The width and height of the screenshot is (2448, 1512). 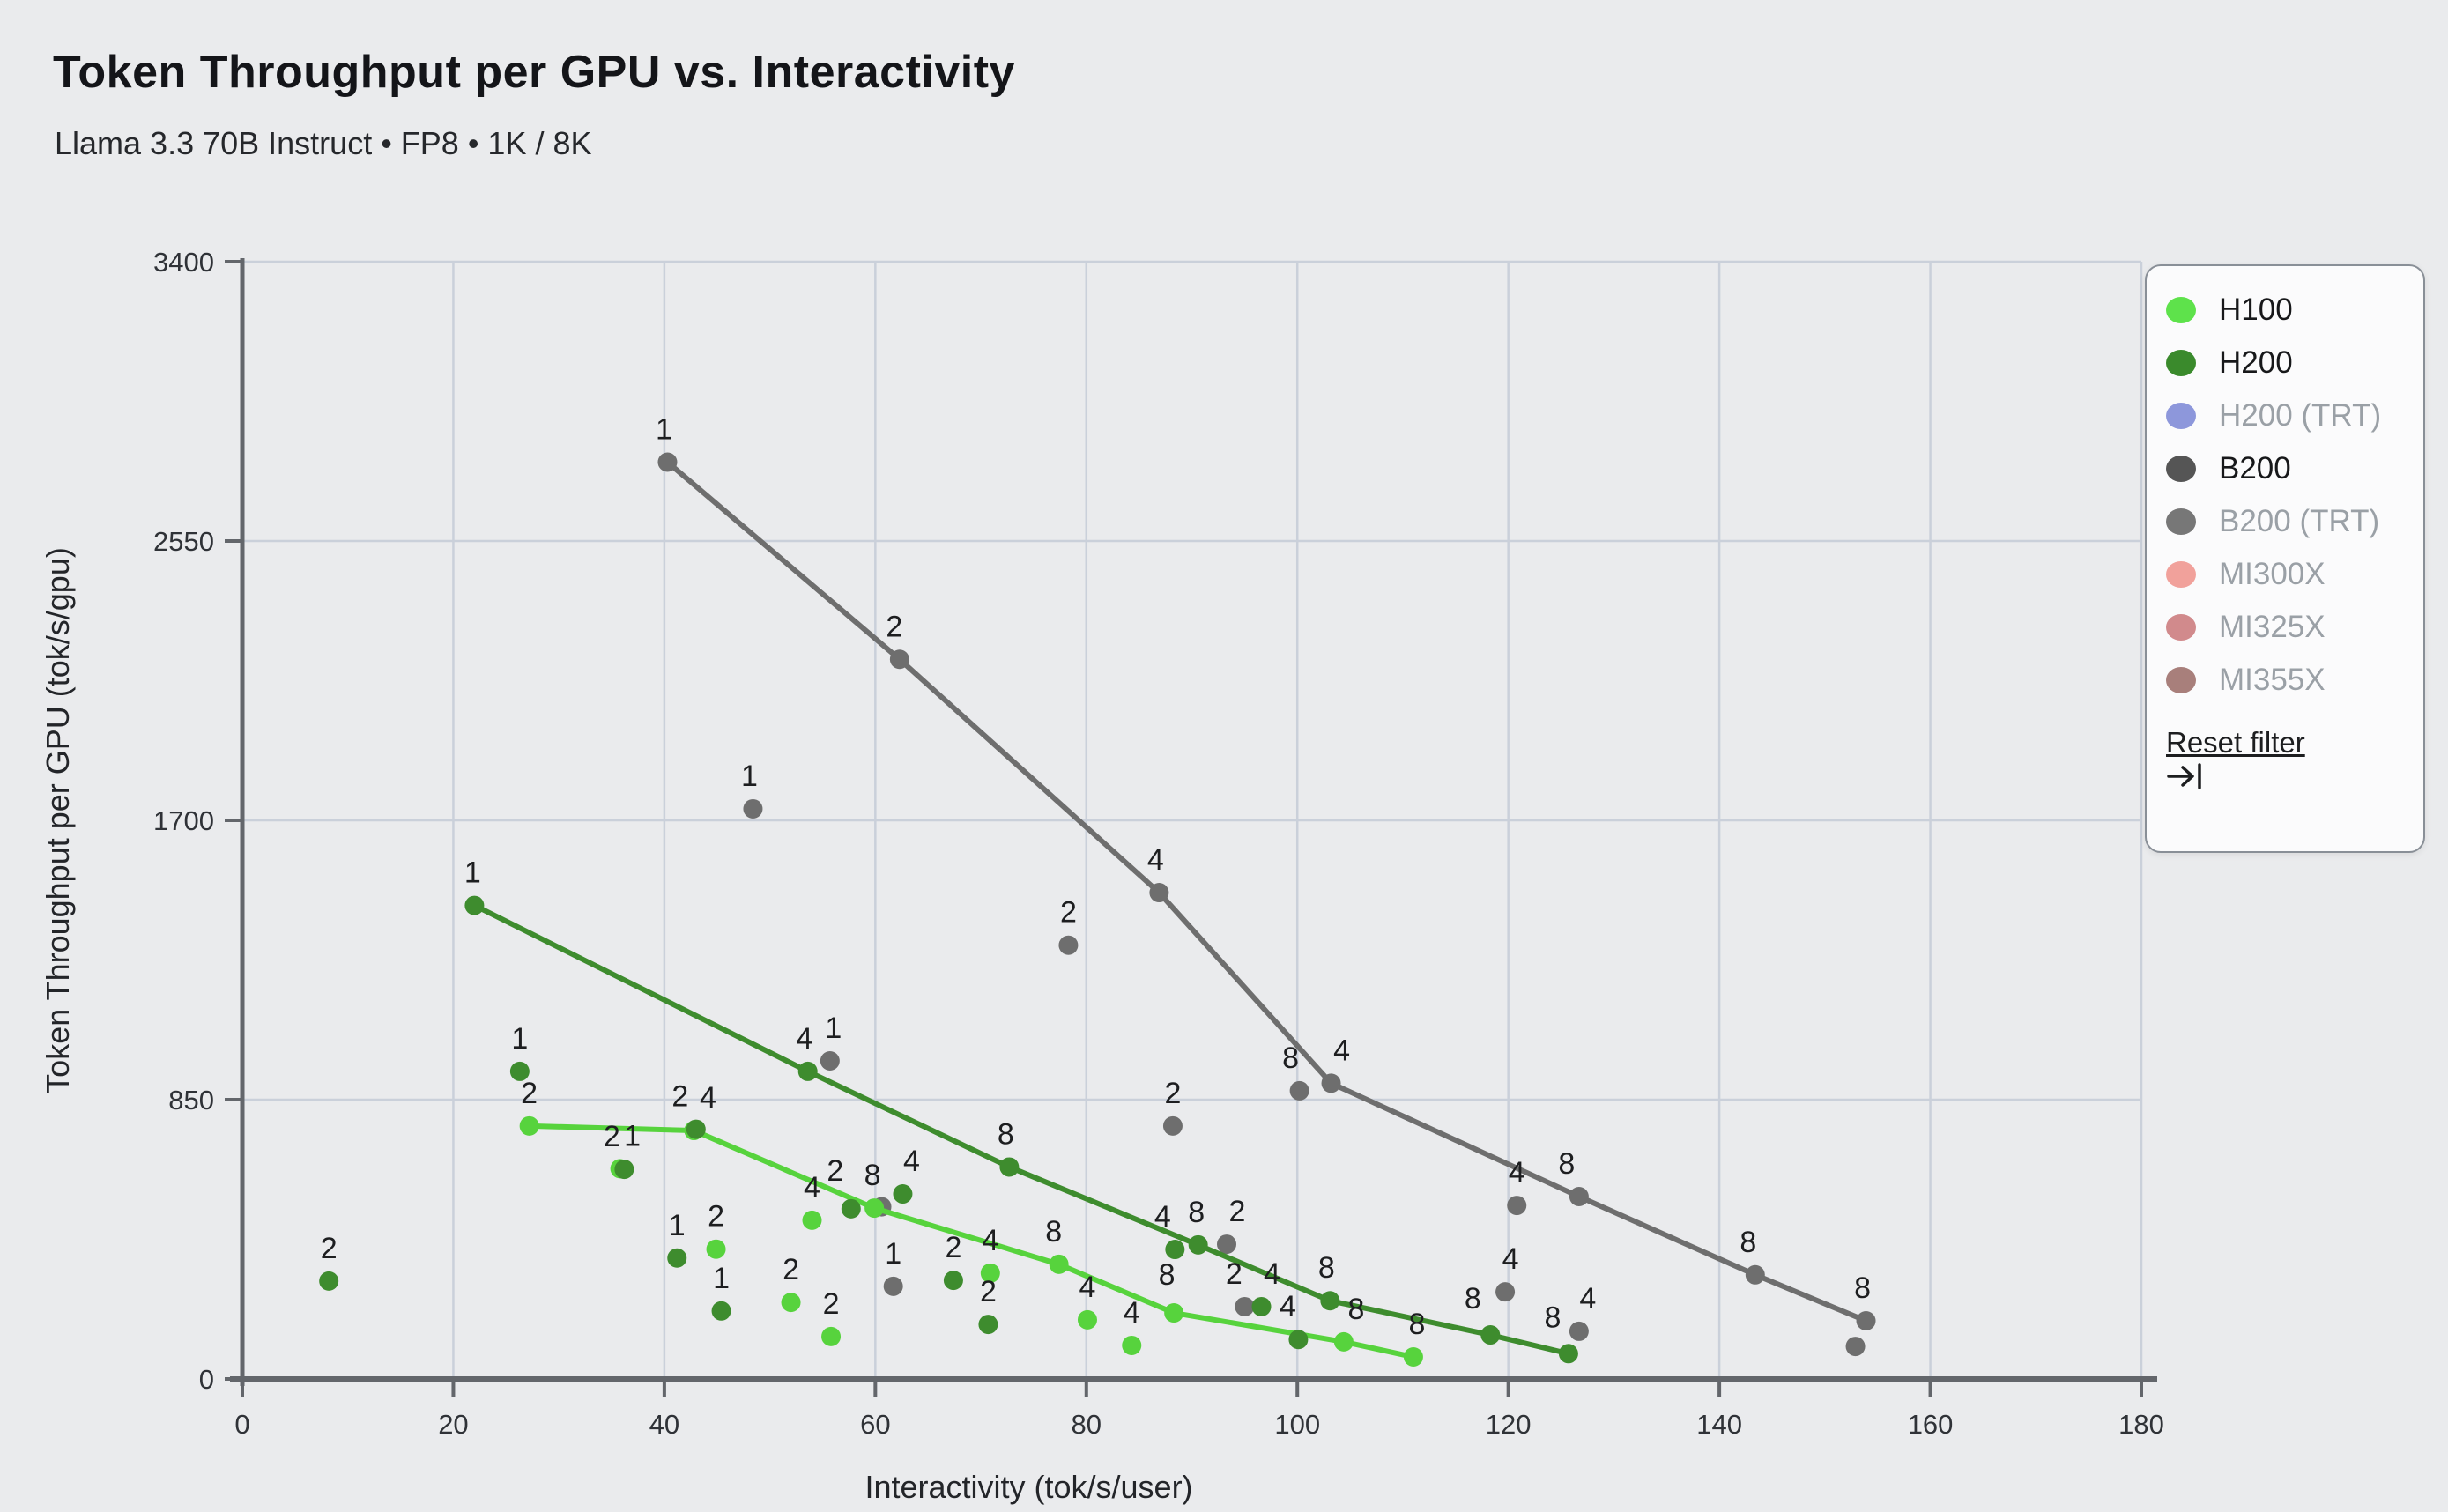 I want to click on arrow-to-bar-icon, so click(x=2294, y=778).